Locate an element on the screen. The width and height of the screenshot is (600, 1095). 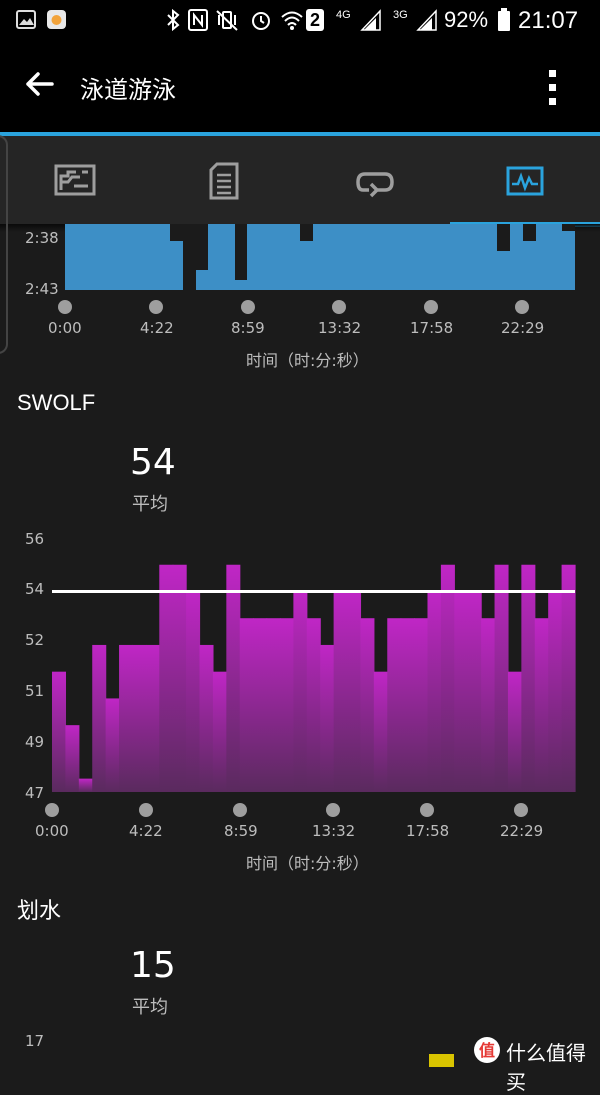
arrow-left-icon is located at coordinates (40, 84).